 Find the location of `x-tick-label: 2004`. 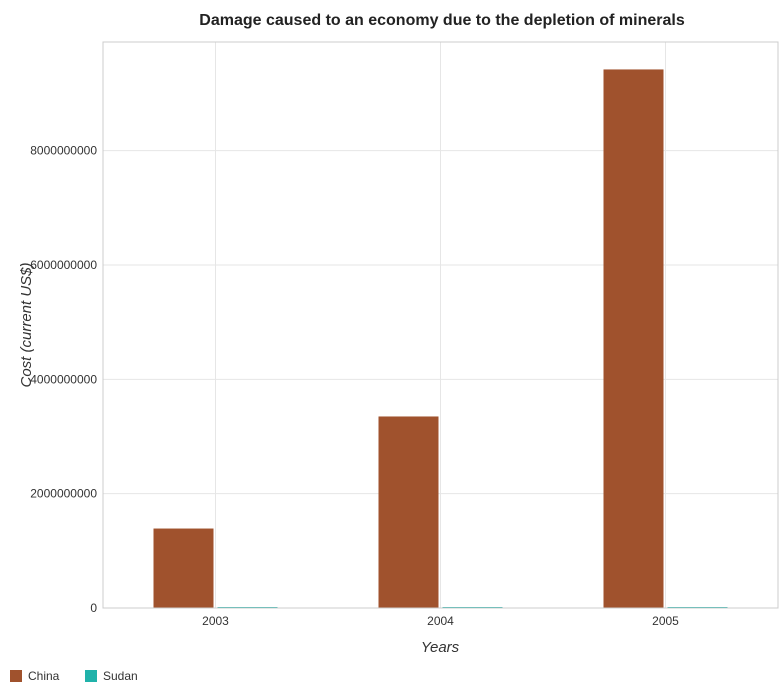

x-tick-label: 2004 is located at coordinates (440, 621).